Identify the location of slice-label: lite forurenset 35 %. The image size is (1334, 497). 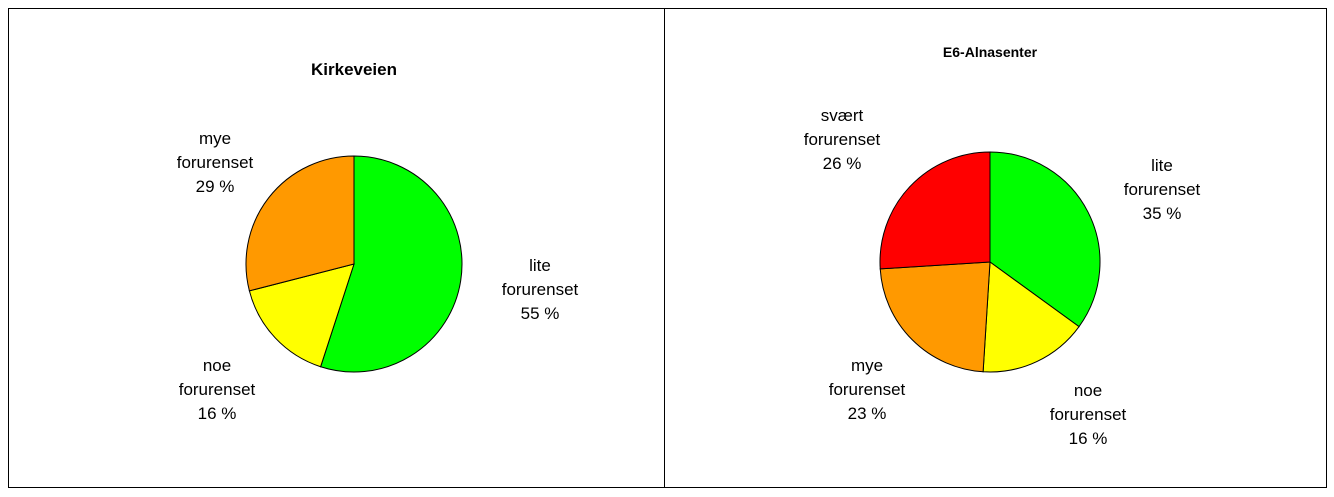
(1162, 190).